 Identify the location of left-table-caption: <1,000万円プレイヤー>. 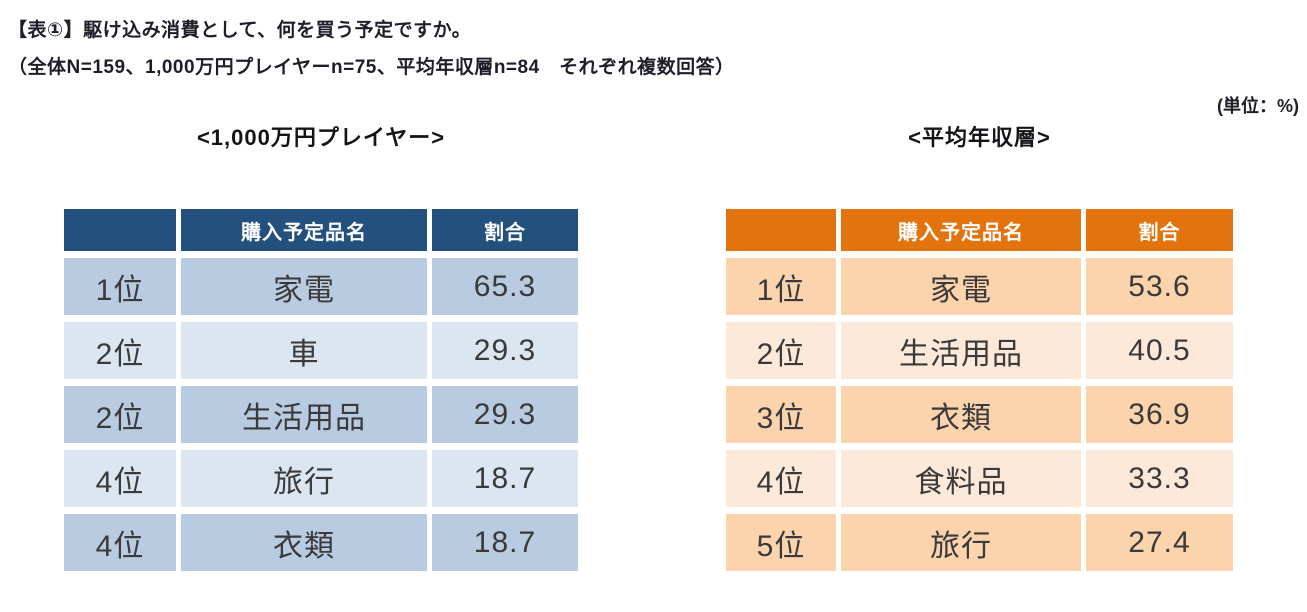
(321, 137).